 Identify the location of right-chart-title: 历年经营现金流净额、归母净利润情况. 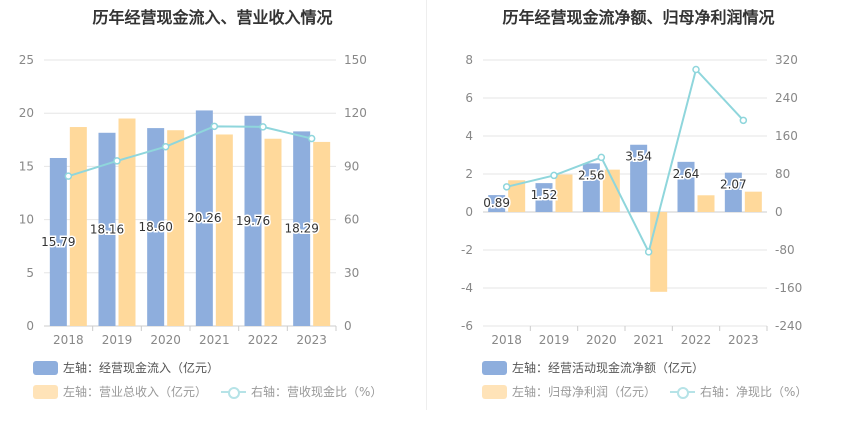
(638, 17).